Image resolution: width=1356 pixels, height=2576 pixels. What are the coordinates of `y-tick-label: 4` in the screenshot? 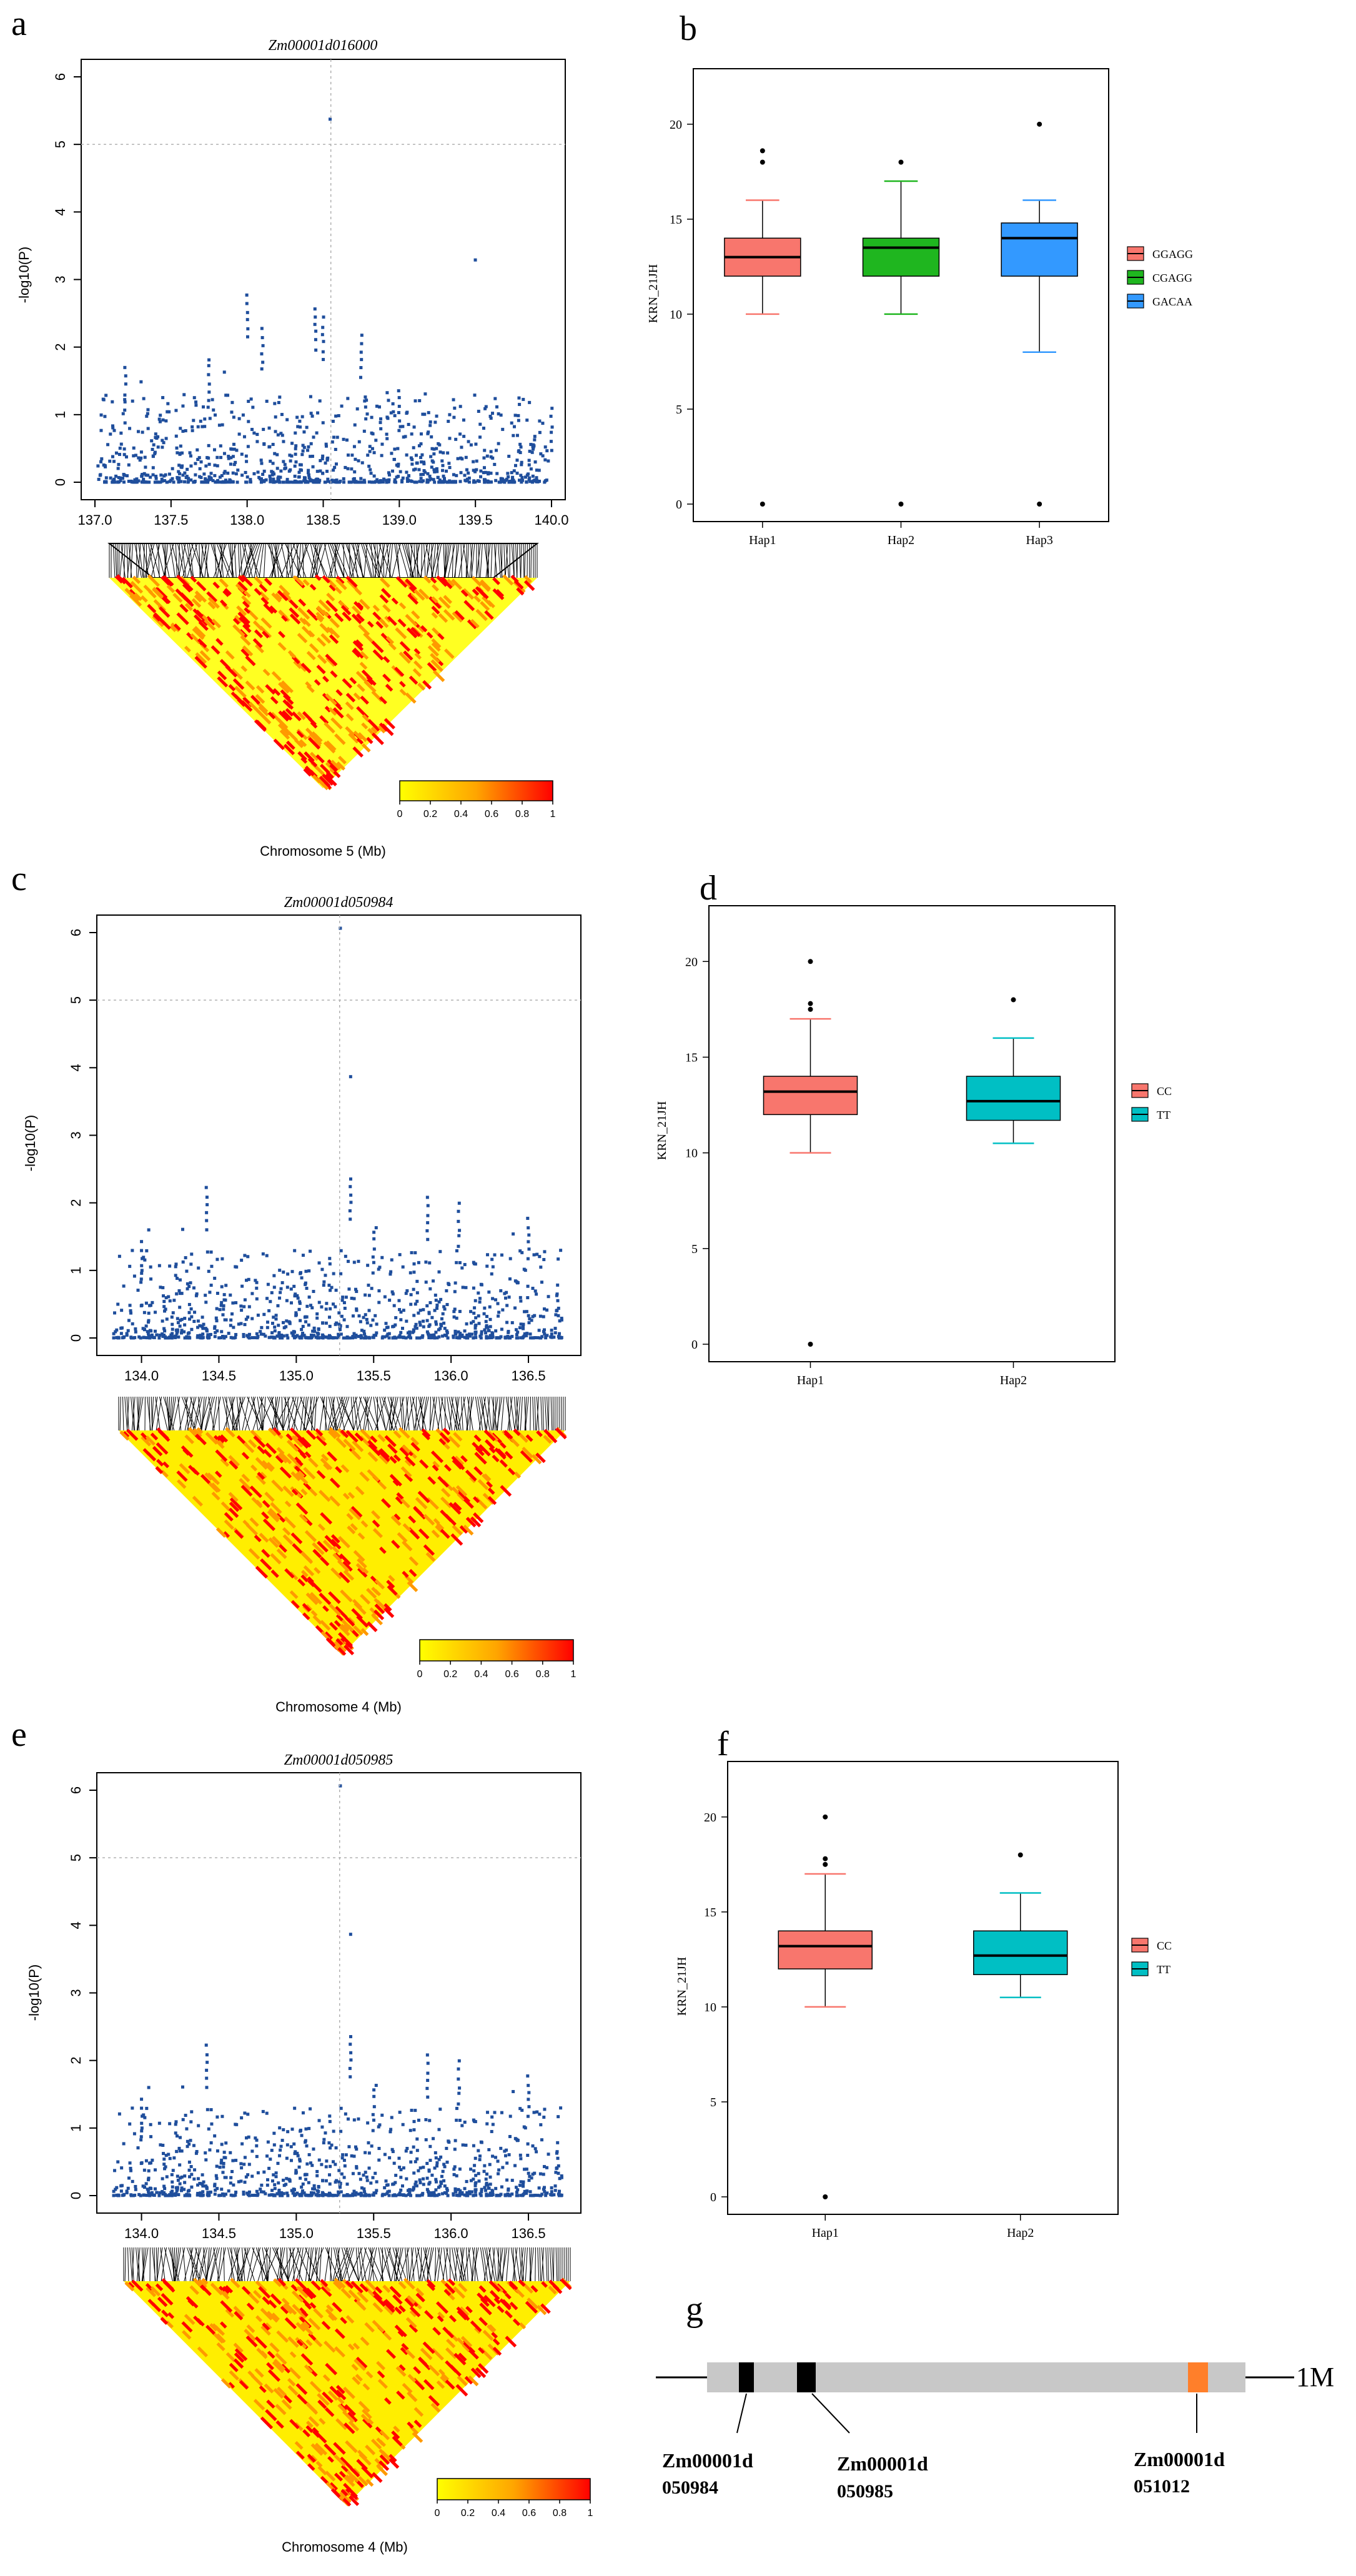 It's located at (76, 1067).